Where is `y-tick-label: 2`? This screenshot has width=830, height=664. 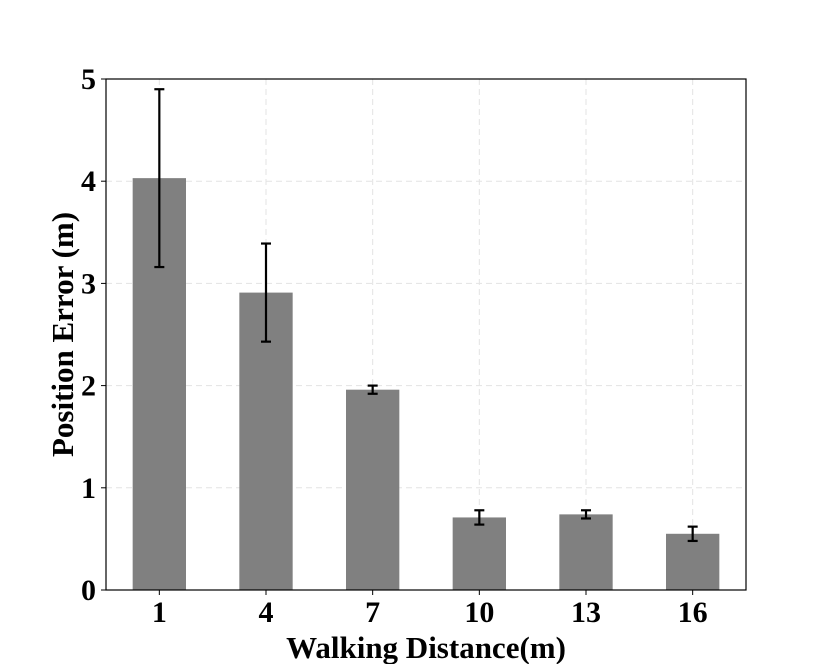 y-tick-label: 2 is located at coordinates (88, 386).